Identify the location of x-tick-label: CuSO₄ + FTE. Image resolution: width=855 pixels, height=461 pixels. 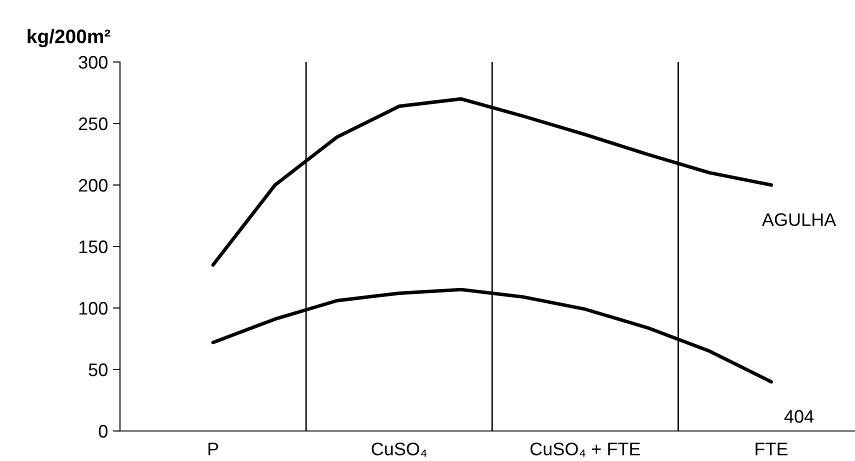
(585, 449).